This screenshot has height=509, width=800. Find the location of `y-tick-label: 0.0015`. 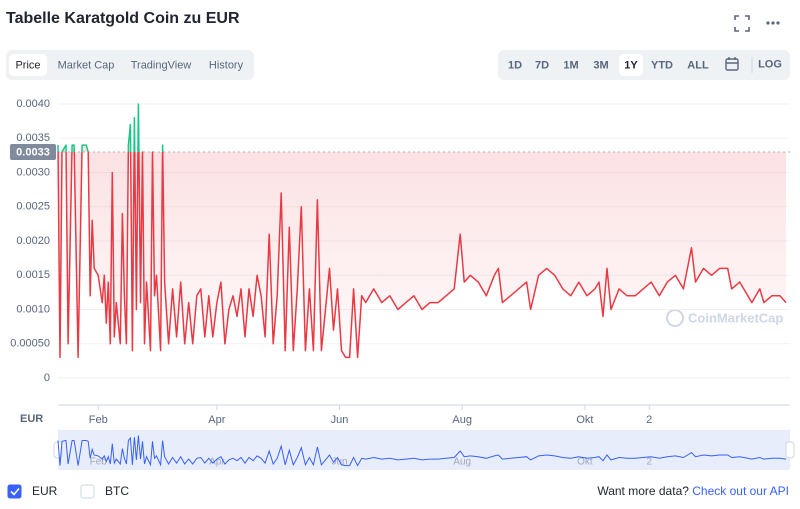

y-tick-label: 0.0015 is located at coordinates (33, 275).